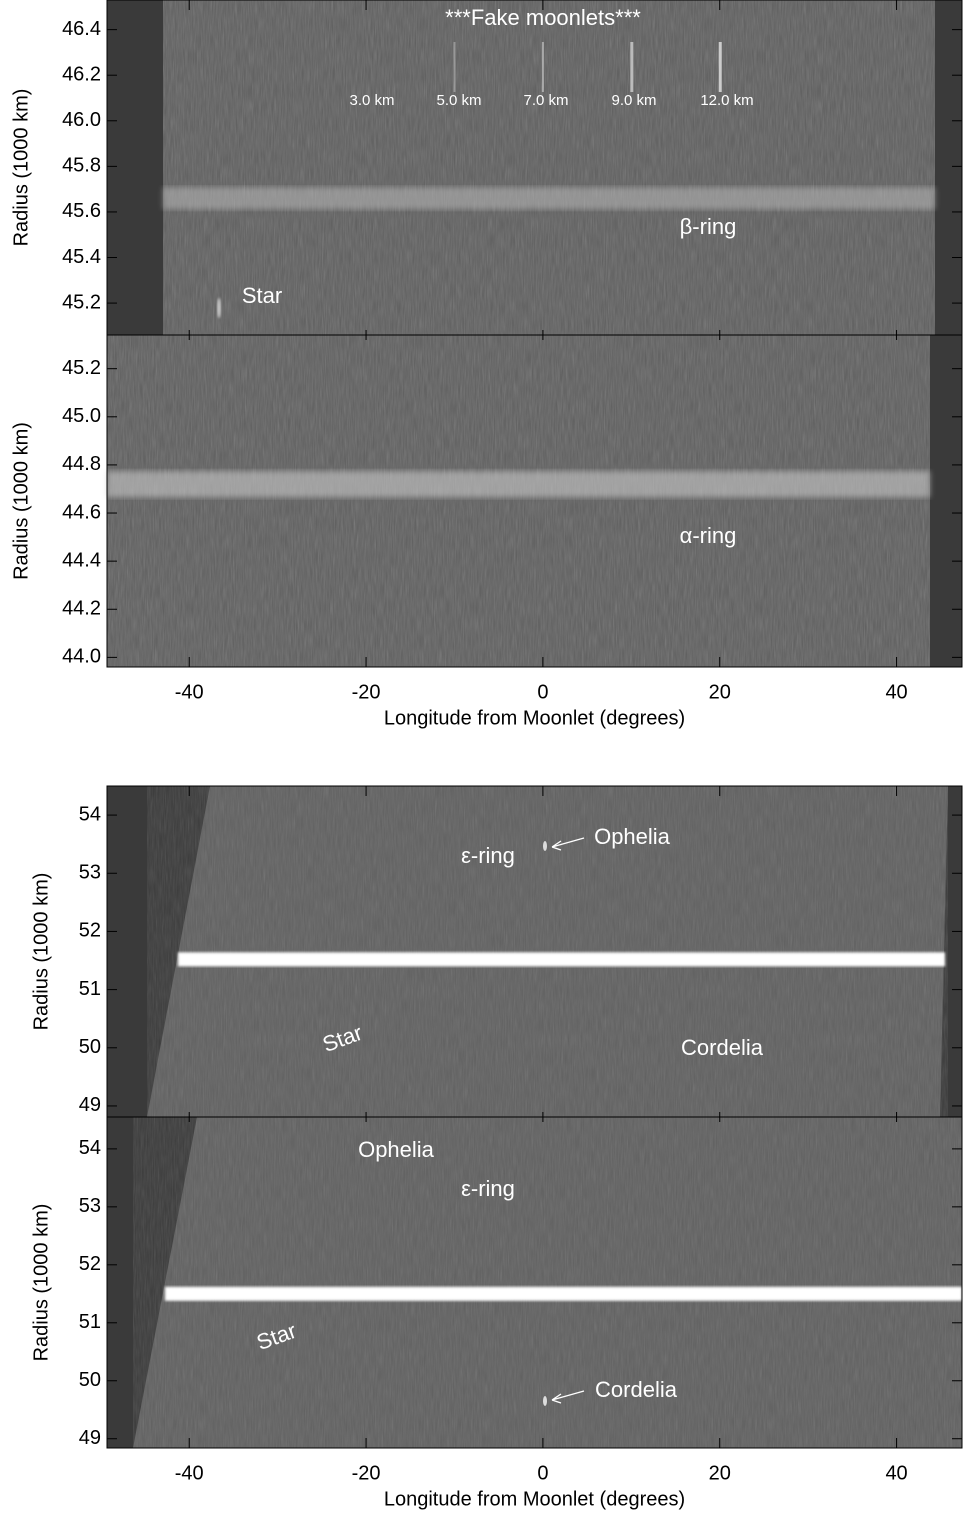 Image resolution: width=974 pixels, height=1522 pixels. I want to click on star-blob, so click(219, 308).